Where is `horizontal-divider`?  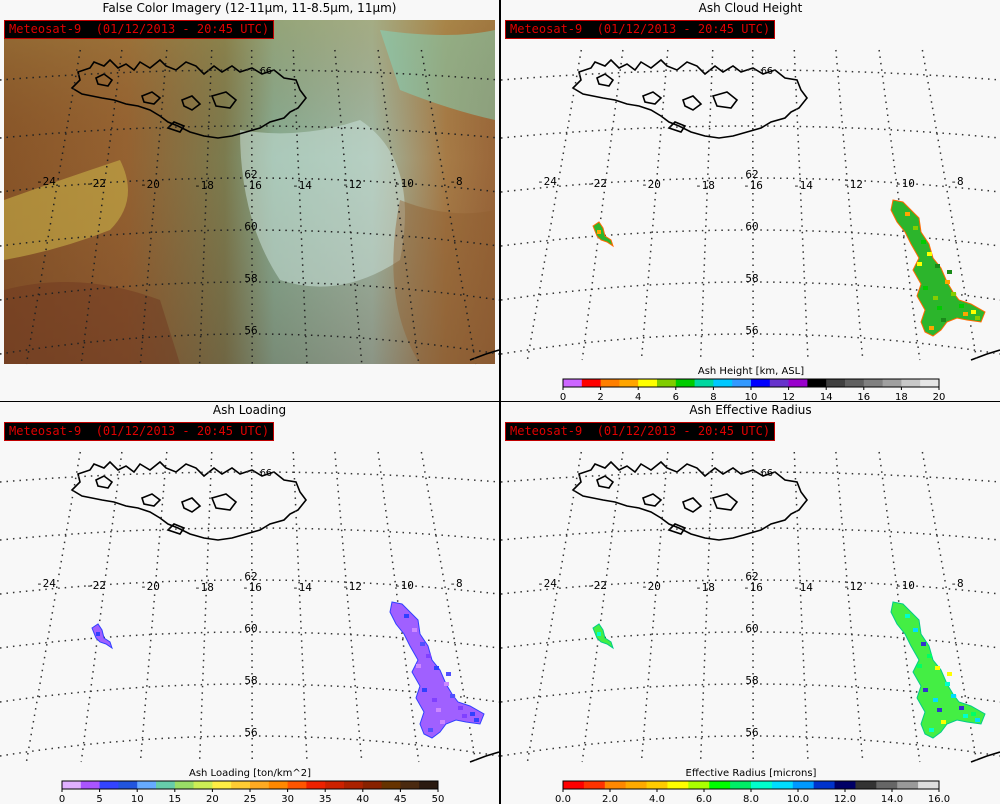
horizontal-divider is located at coordinates (500, 401).